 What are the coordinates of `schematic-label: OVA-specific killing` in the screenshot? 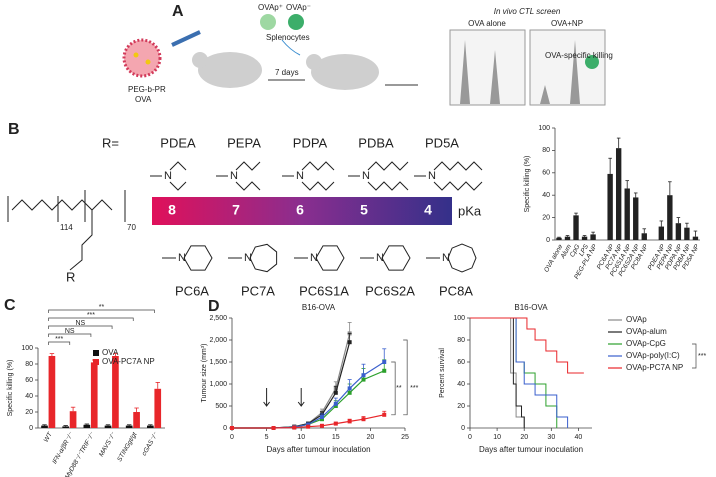 It's located at (579, 55).